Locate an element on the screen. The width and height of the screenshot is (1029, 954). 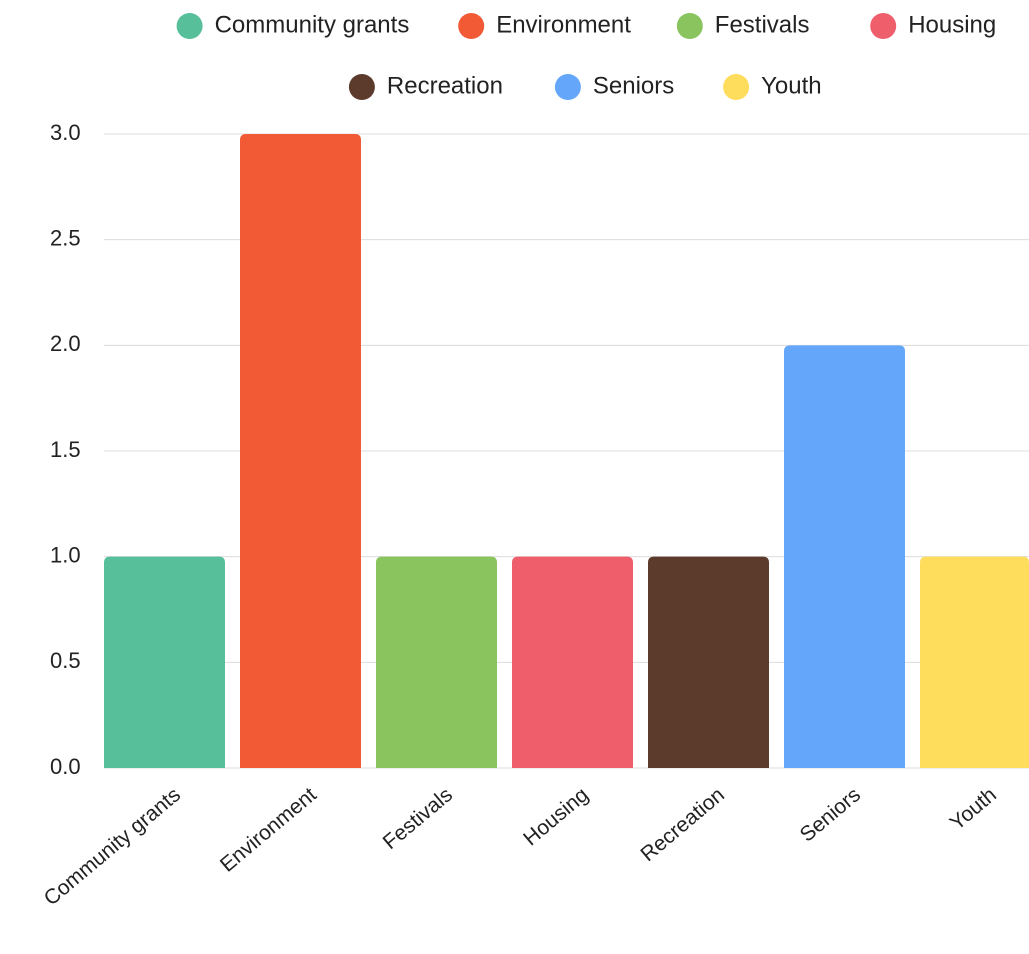
legend-label: Youth is located at coordinates (791, 85).